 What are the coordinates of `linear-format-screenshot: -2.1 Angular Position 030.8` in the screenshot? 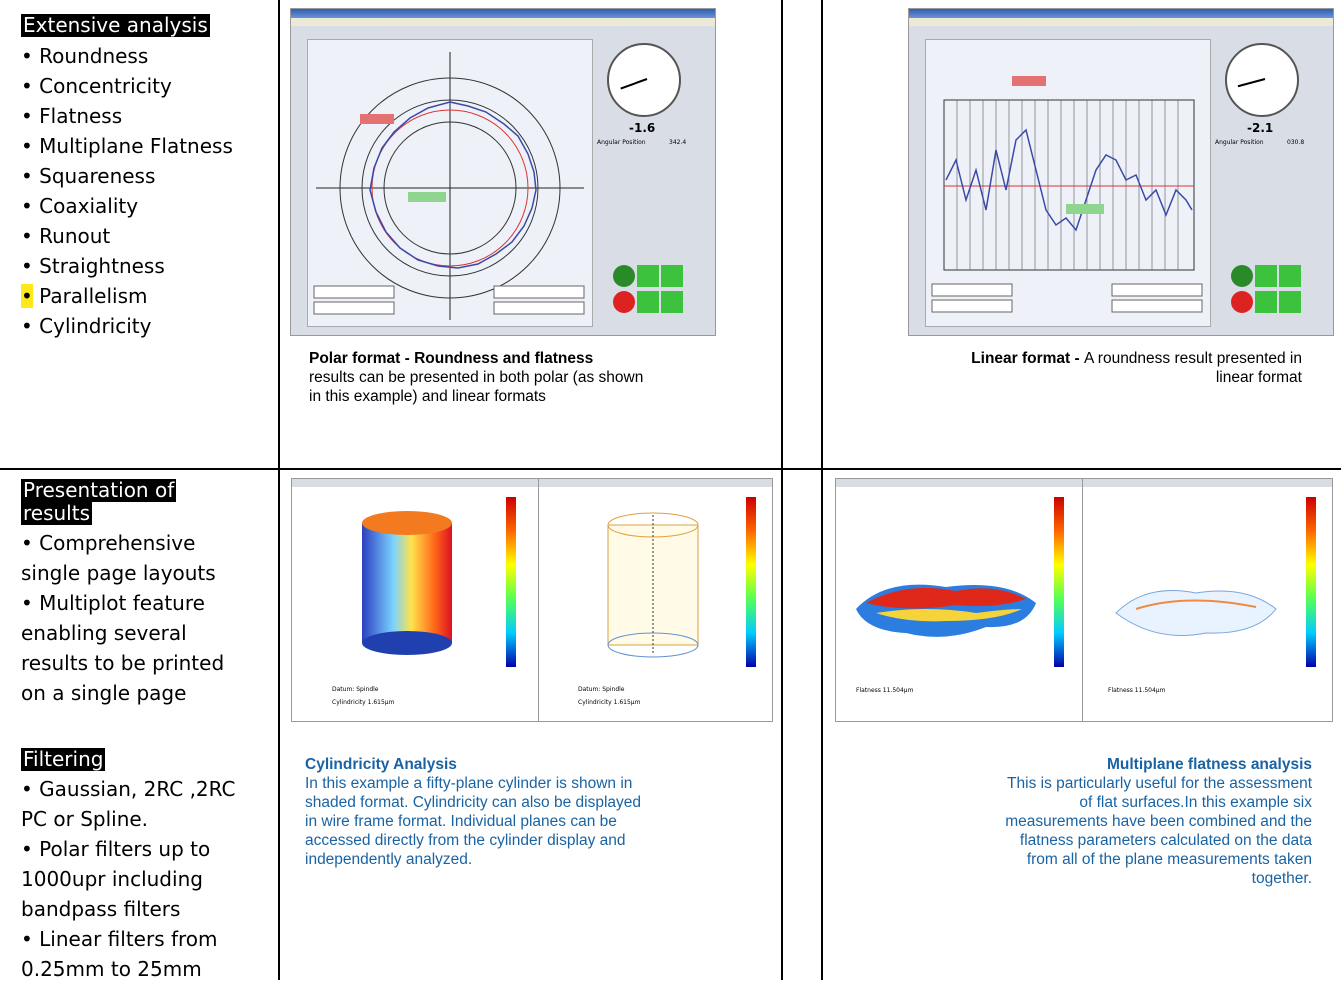 It's located at (1121, 172).